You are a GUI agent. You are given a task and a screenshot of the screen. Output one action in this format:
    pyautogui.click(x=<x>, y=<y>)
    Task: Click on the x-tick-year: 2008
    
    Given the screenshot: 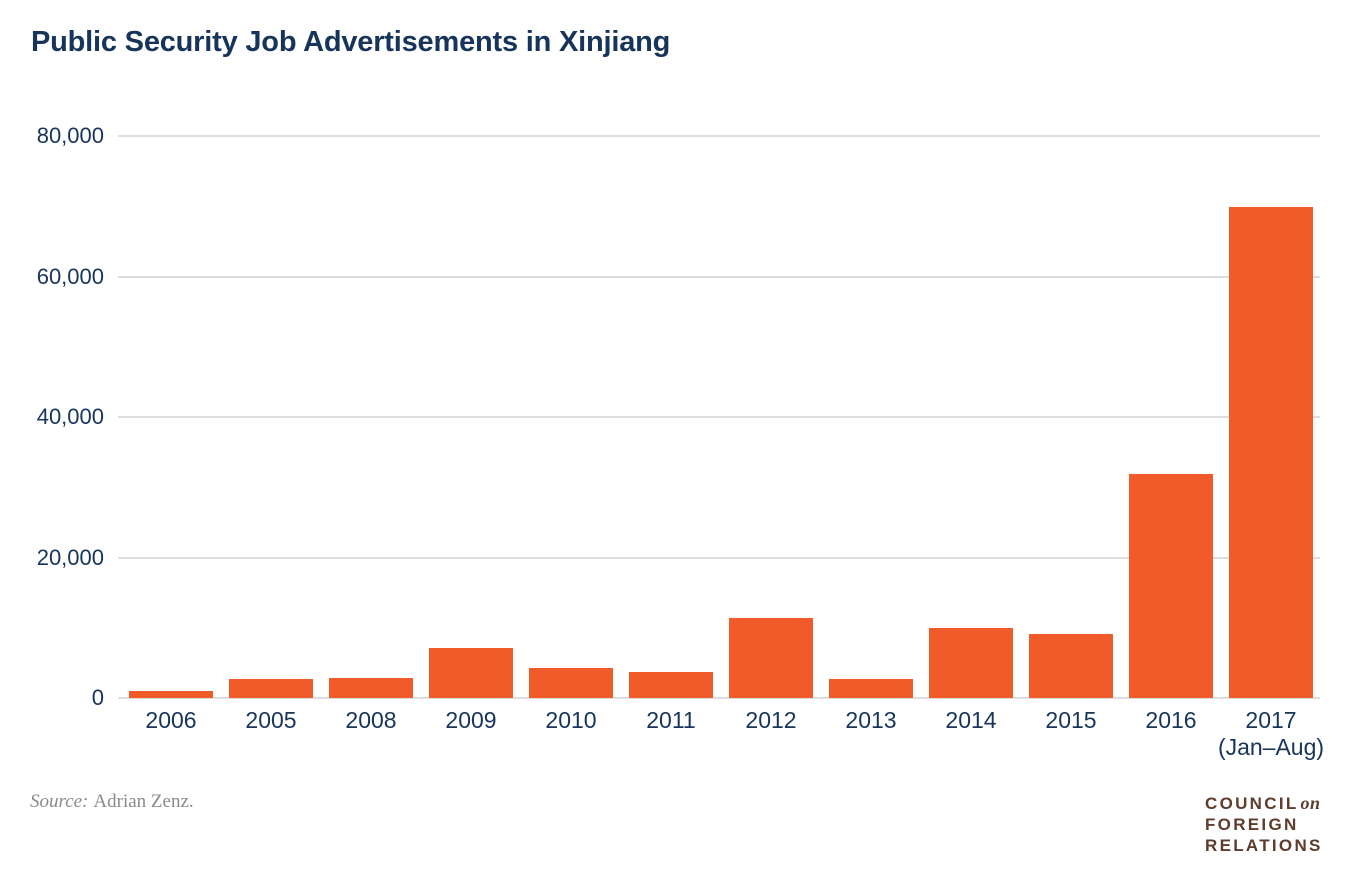 What is the action you would take?
    pyautogui.click(x=371, y=720)
    